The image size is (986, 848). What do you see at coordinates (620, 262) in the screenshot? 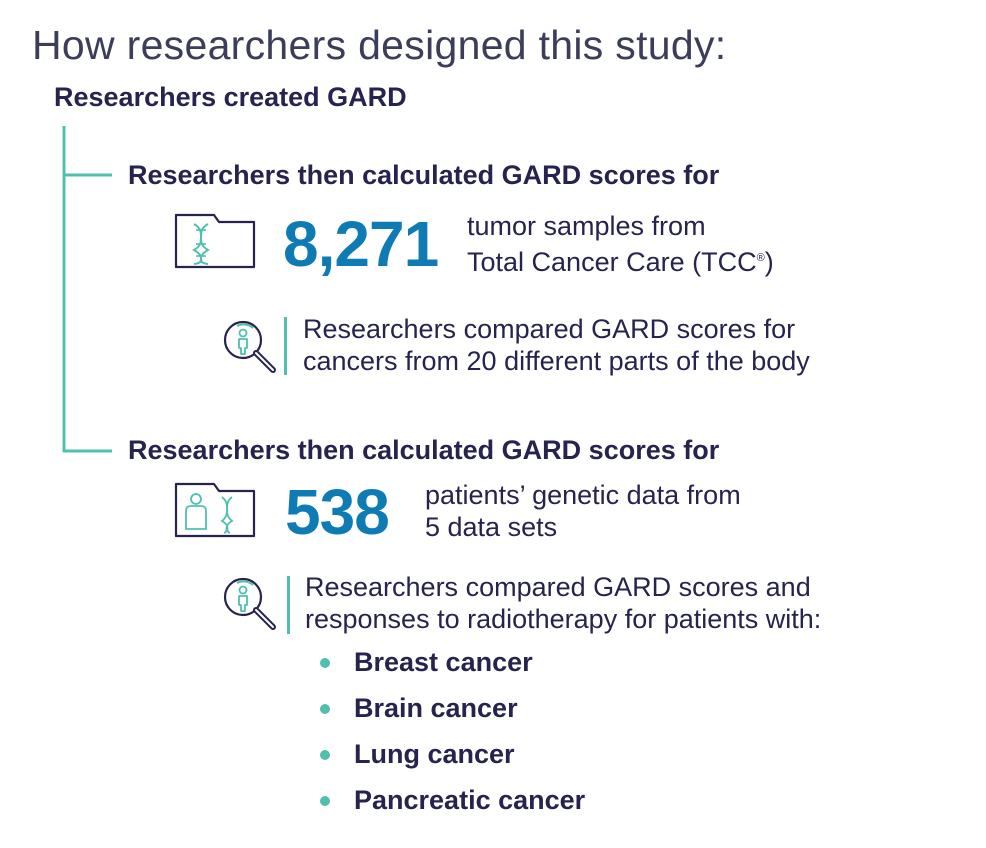
I see `branch1-desc-line2: Total Cancer Care (TCC®)` at bounding box center [620, 262].